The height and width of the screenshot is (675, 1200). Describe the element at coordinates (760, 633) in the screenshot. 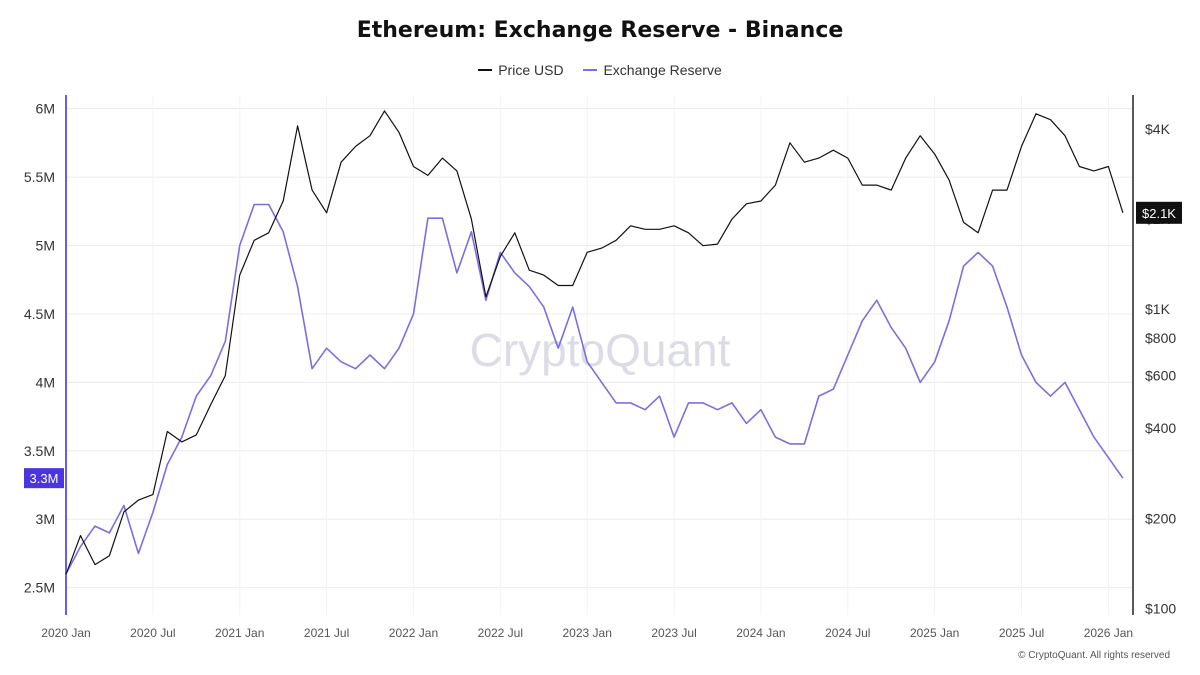

I see `x-tick-label: 2024 Jan` at that location.